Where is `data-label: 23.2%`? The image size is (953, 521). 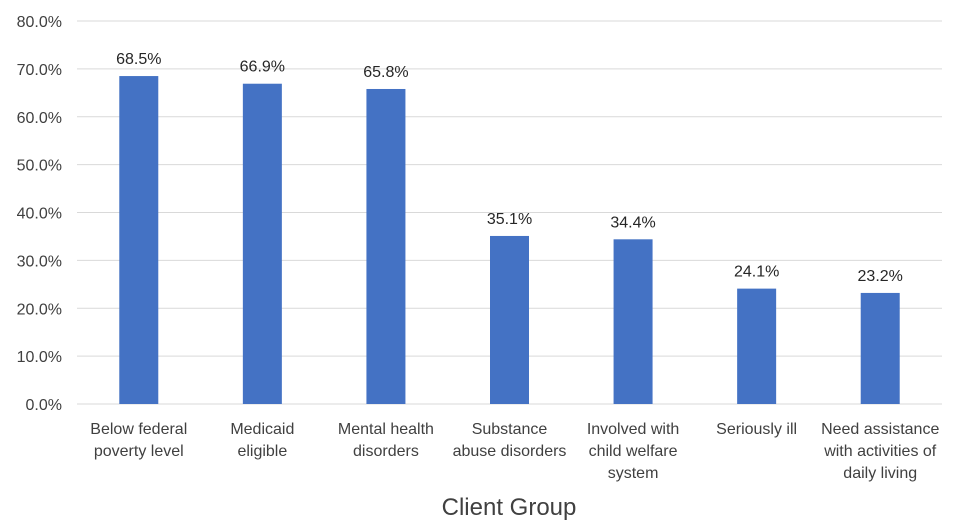
data-label: 23.2% is located at coordinates (880, 276).